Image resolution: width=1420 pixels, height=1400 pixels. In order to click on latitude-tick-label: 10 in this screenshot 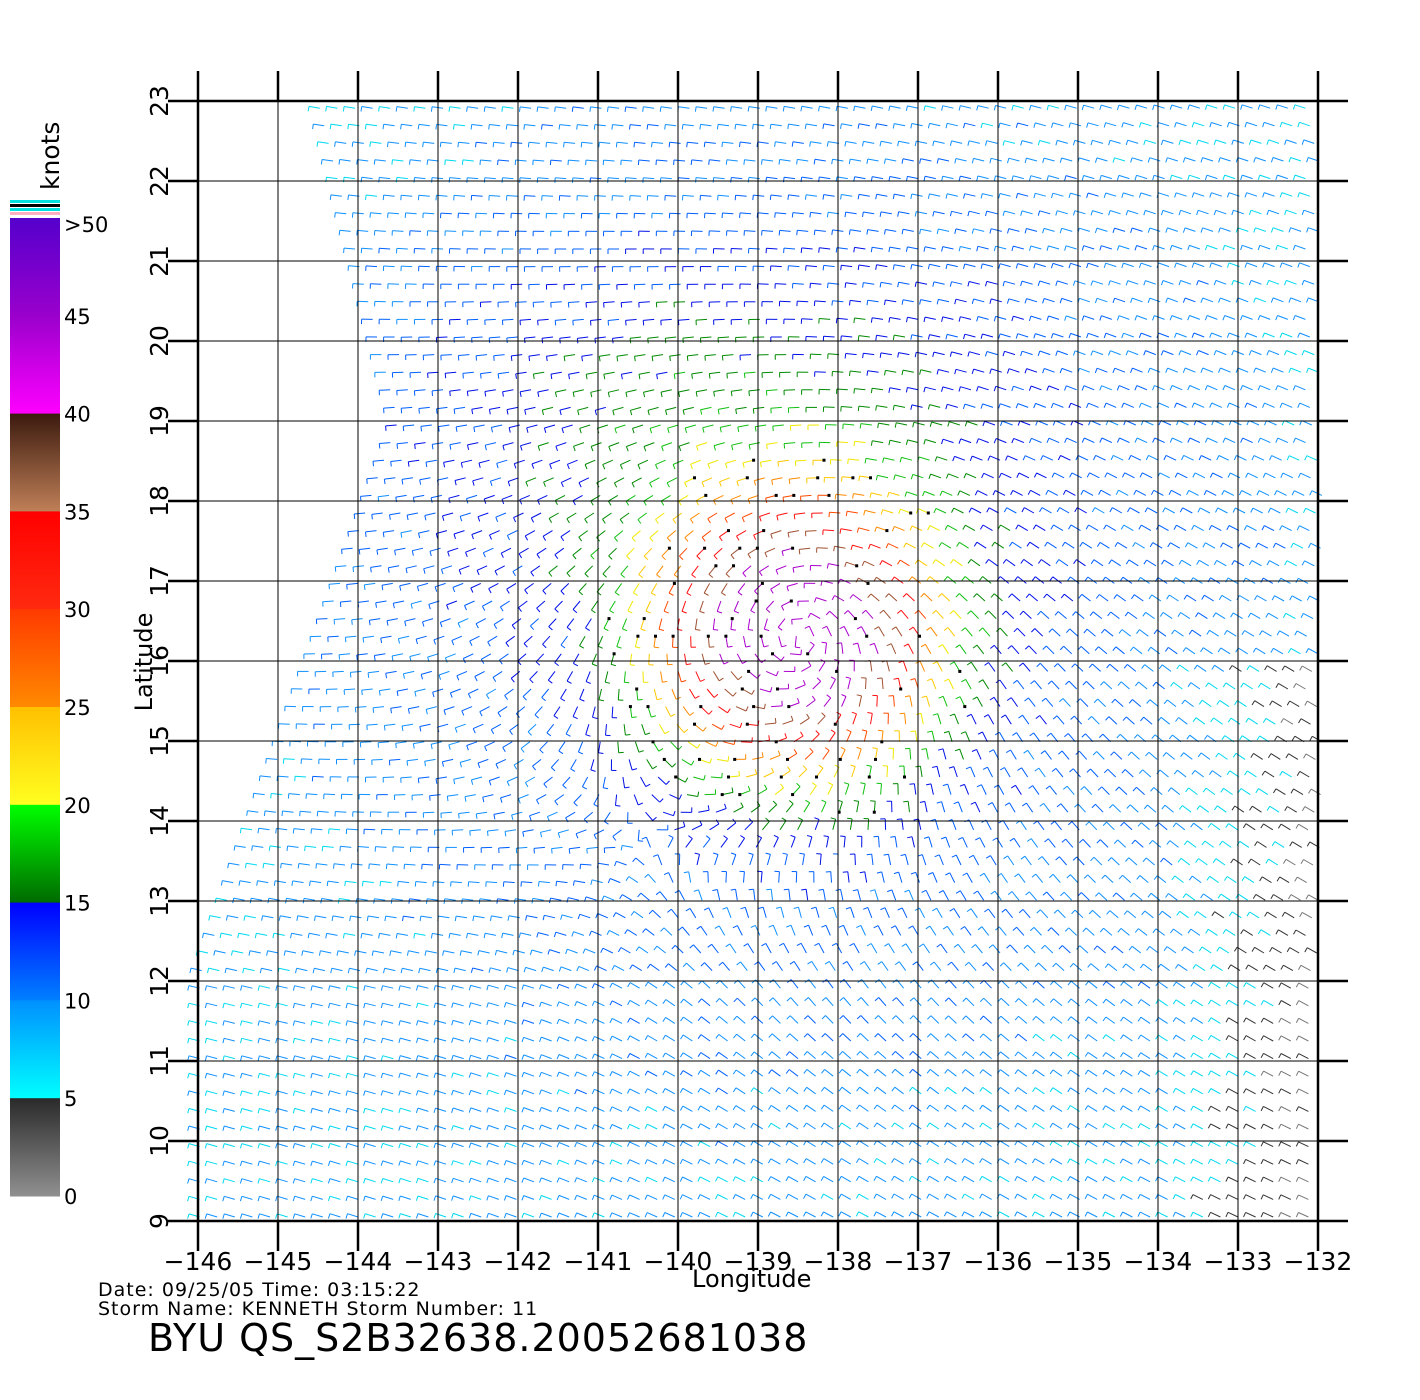, I will do `click(159, 1141)`.